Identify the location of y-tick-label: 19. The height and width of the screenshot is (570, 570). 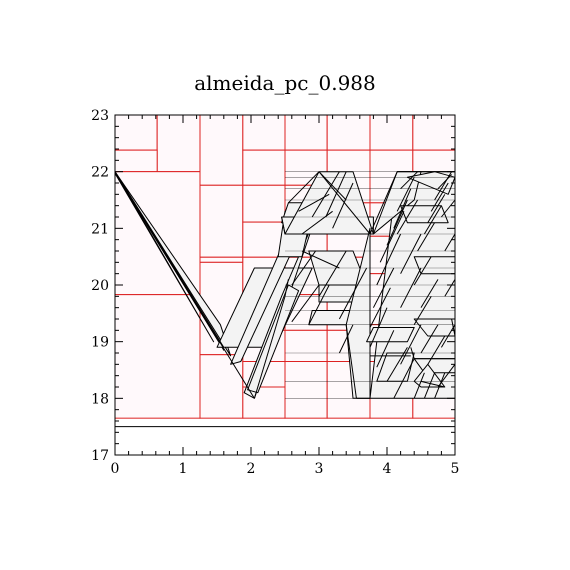
(100, 343).